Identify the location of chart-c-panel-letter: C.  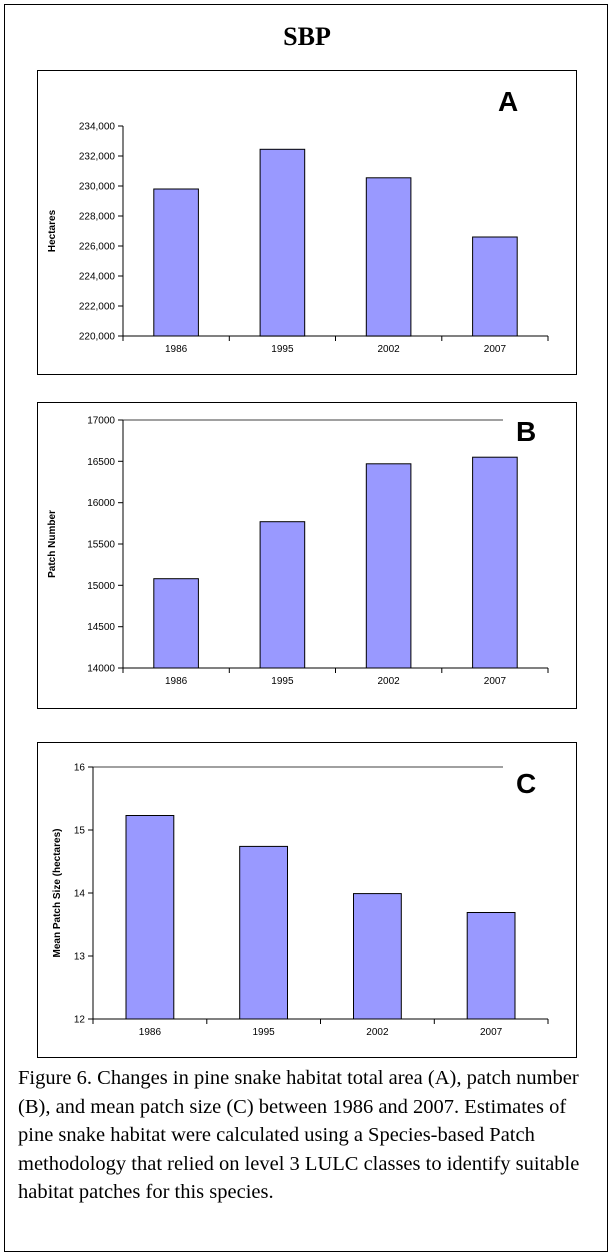
(526, 783).